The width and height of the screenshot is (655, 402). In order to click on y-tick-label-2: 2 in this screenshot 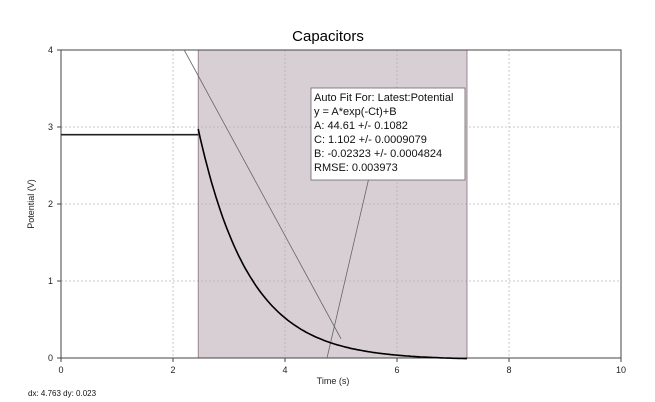, I will do `click(50, 204)`.